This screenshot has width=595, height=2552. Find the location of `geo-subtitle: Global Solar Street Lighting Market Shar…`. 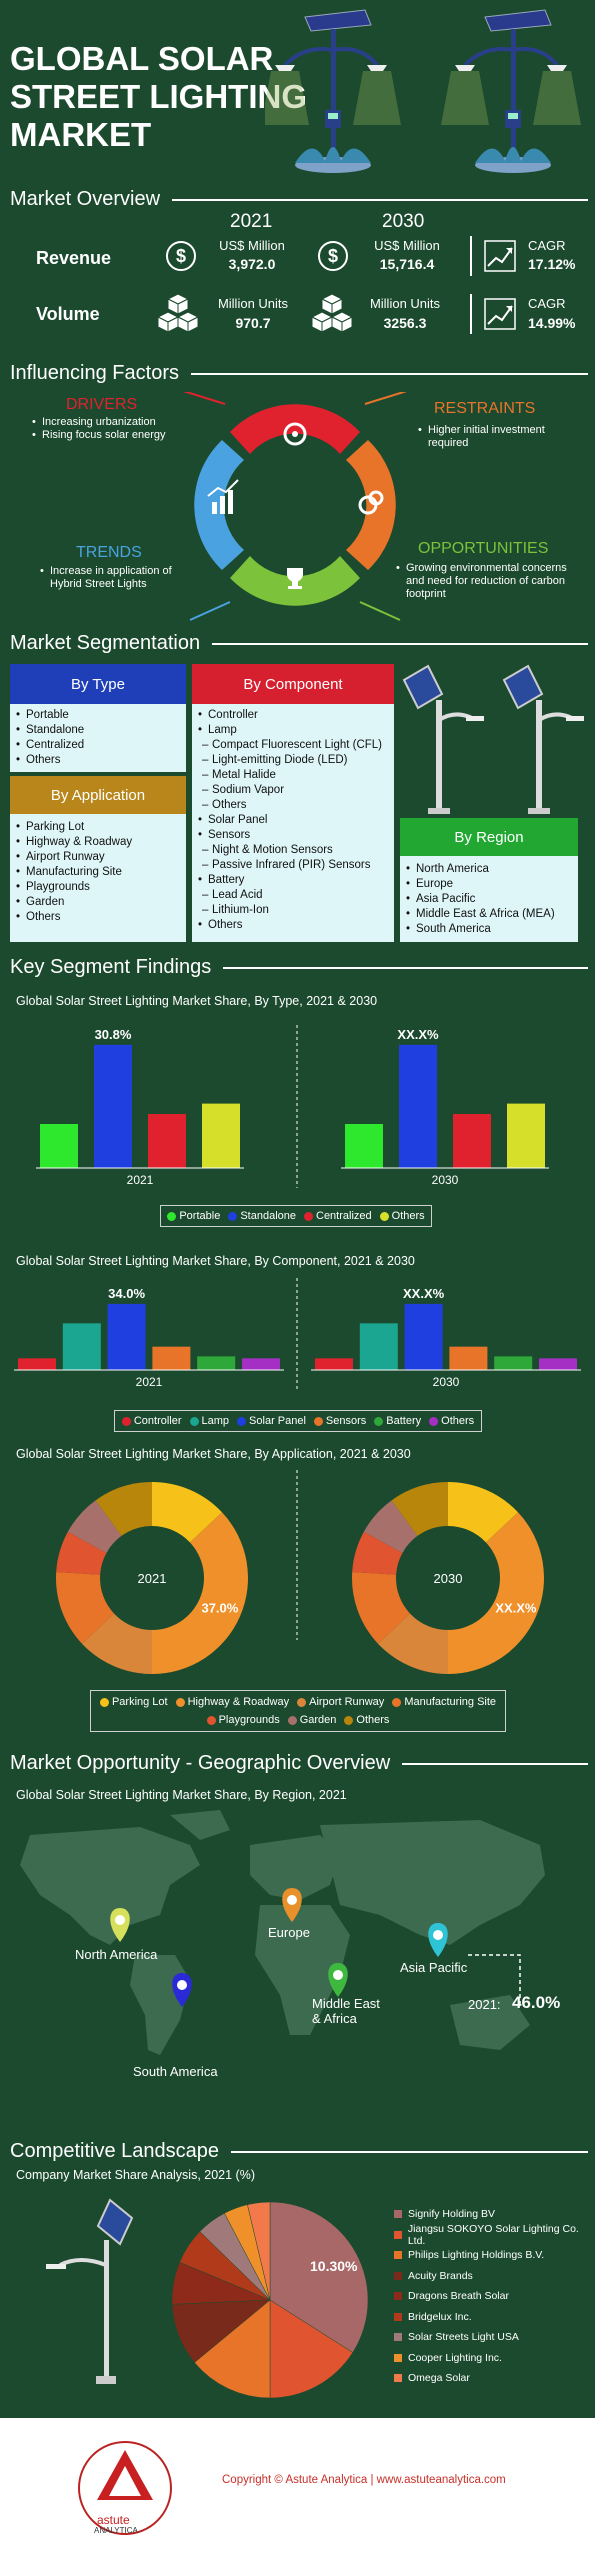

geo-subtitle: Global Solar Street Lighting Market Shar… is located at coordinates (181, 1795).